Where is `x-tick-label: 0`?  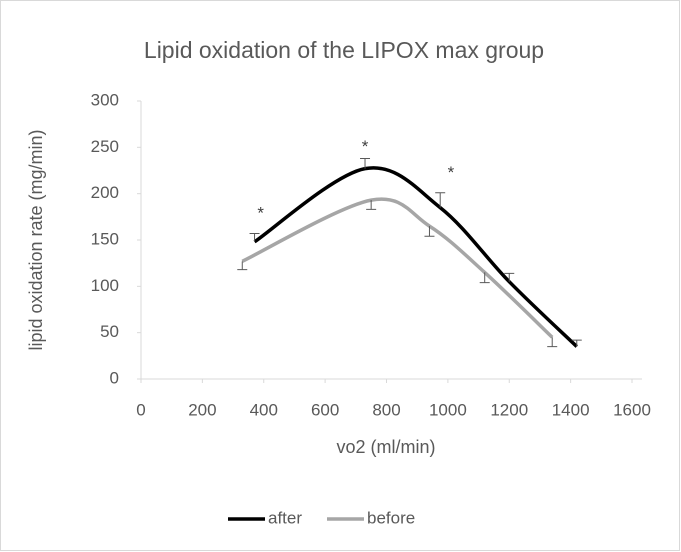
x-tick-label: 0 is located at coordinates (140, 409).